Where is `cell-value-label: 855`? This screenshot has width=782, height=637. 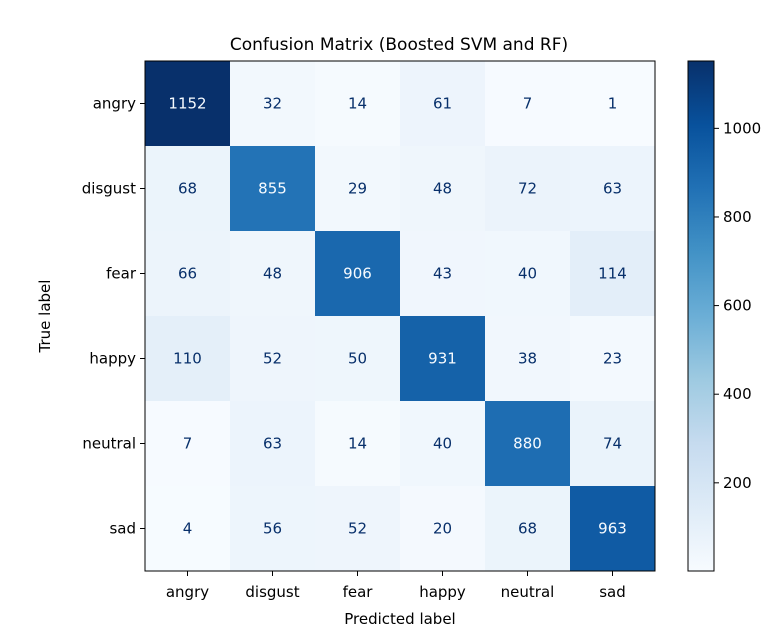 cell-value-label: 855 is located at coordinates (272, 189).